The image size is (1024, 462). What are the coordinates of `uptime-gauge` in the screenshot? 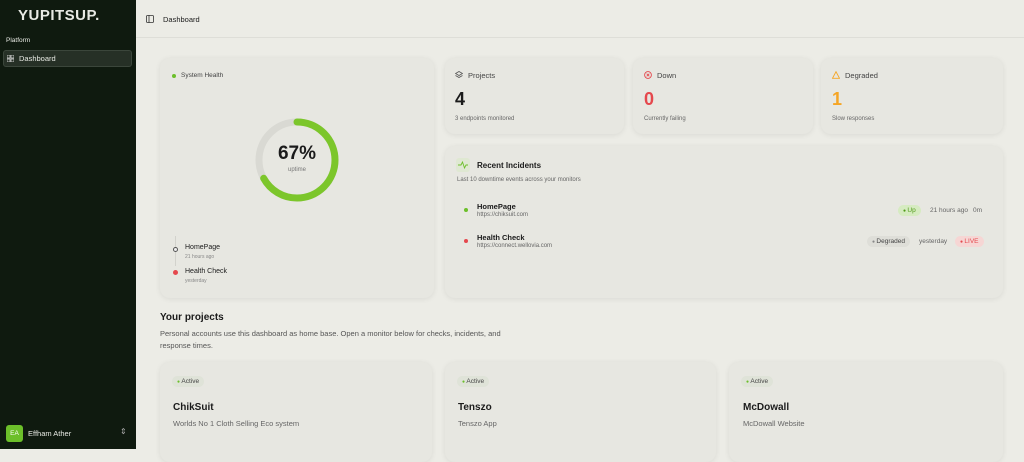 It's located at (297, 160).